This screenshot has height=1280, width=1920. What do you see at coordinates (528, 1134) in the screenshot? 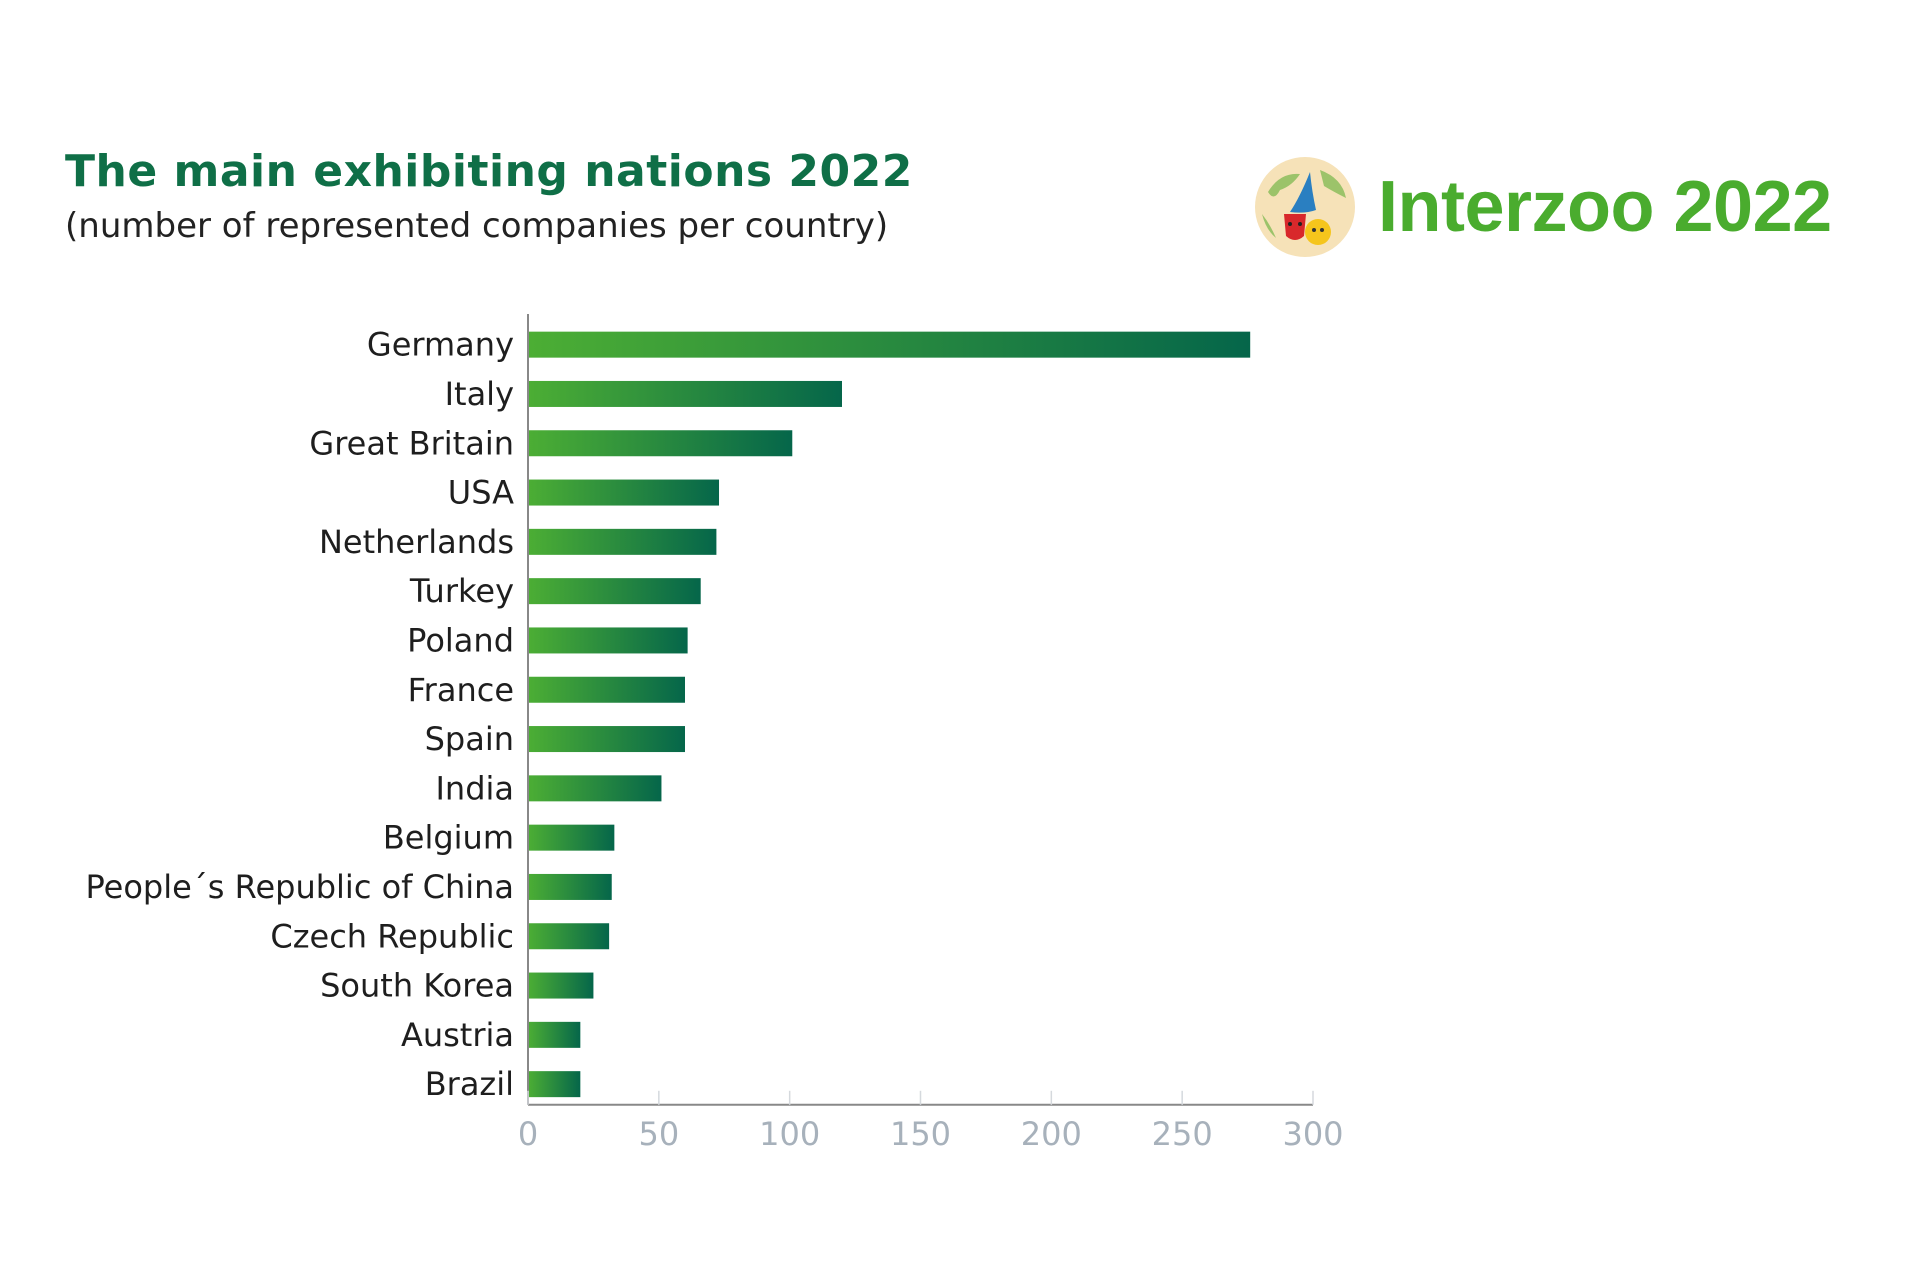
I see `x-tick-label: 0` at bounding box center [528, 1134].